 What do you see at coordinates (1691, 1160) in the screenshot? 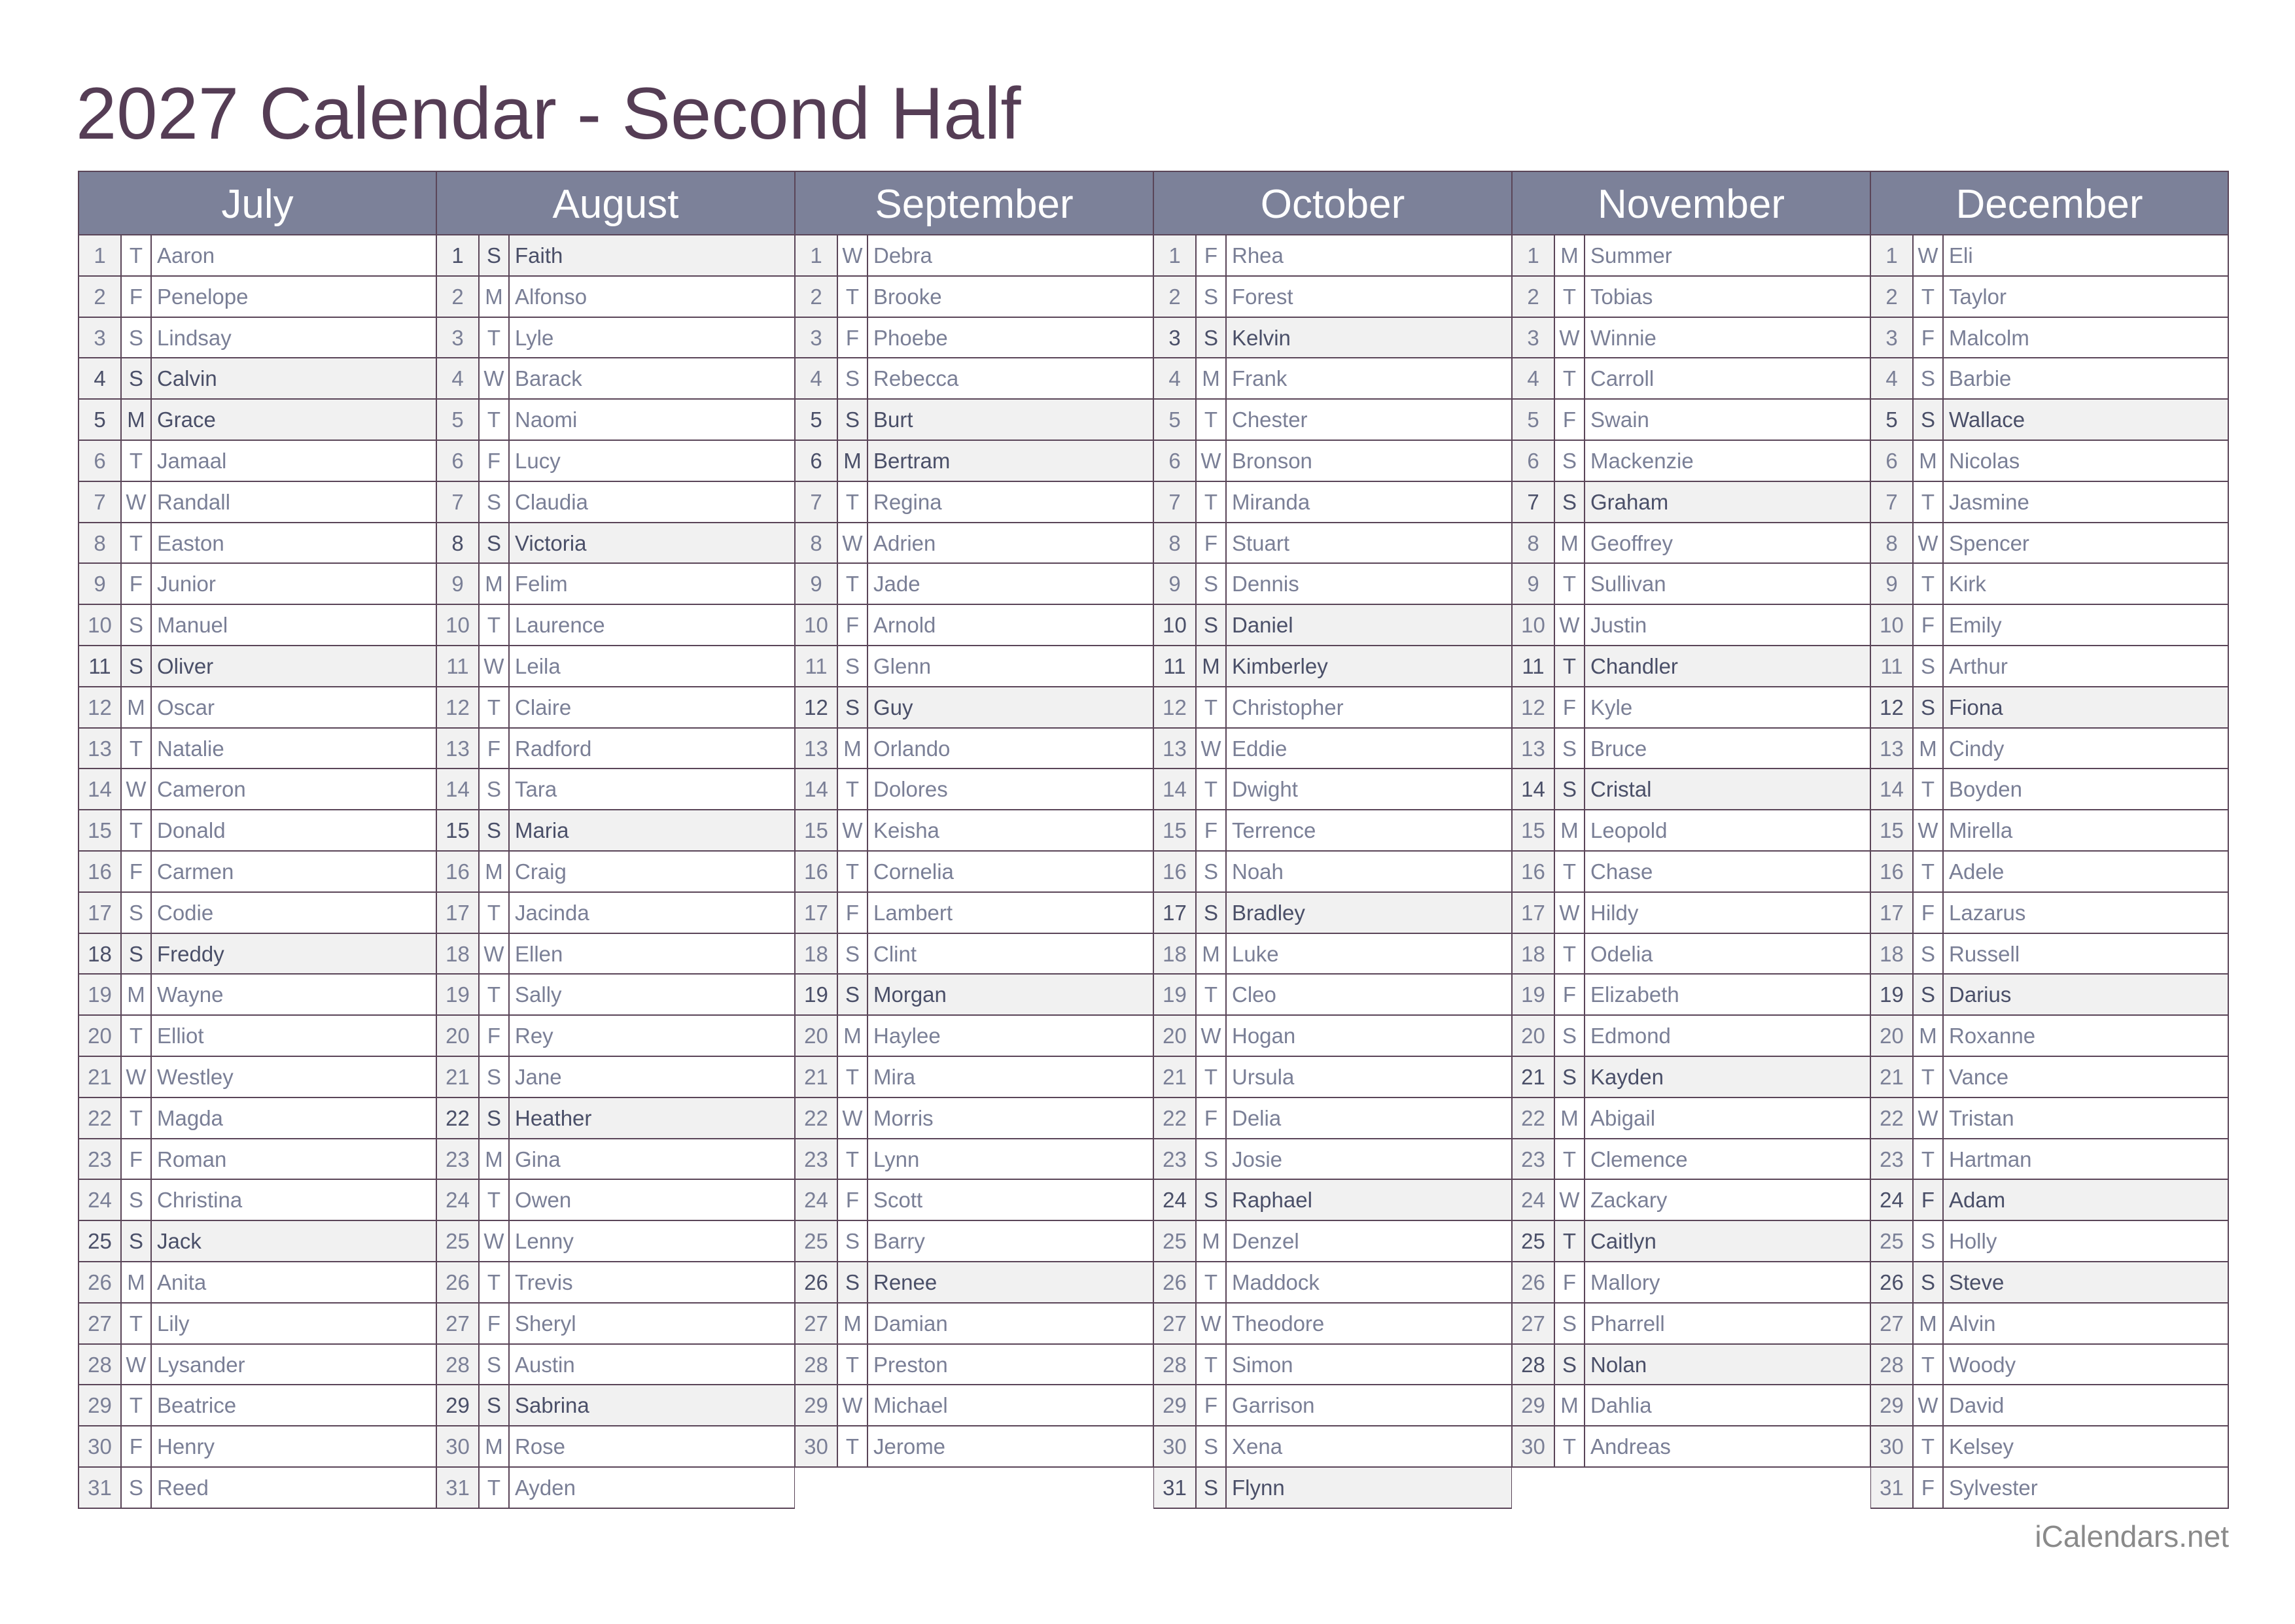
I see `day-row: 23 T Clemence` at bounding box center [1691, 1160].